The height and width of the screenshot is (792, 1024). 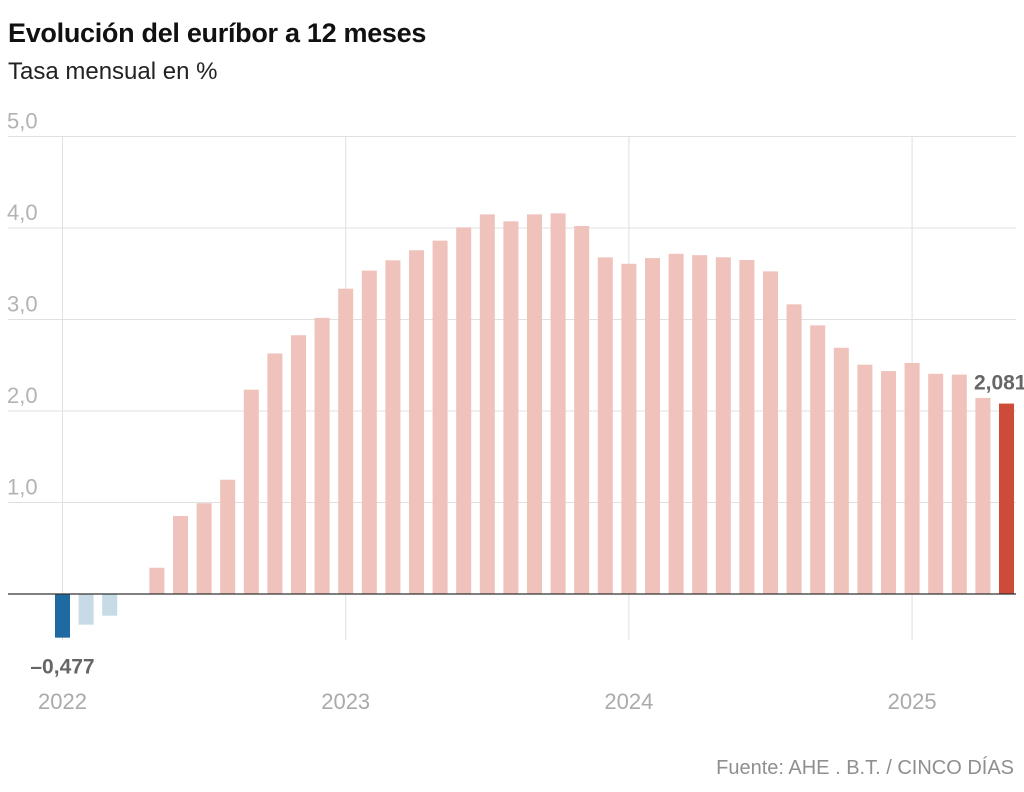 I want to click on annotation-last-label: 2,081, so click(x=999, y=383).